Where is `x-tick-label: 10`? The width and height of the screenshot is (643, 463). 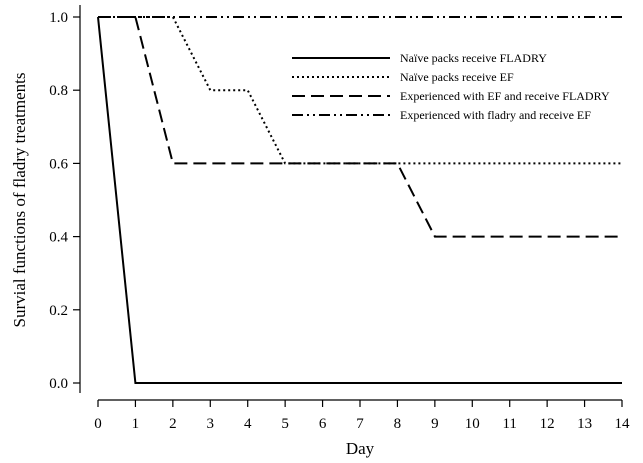 x-tick-label: 10 is located at coordinates (472, 424).